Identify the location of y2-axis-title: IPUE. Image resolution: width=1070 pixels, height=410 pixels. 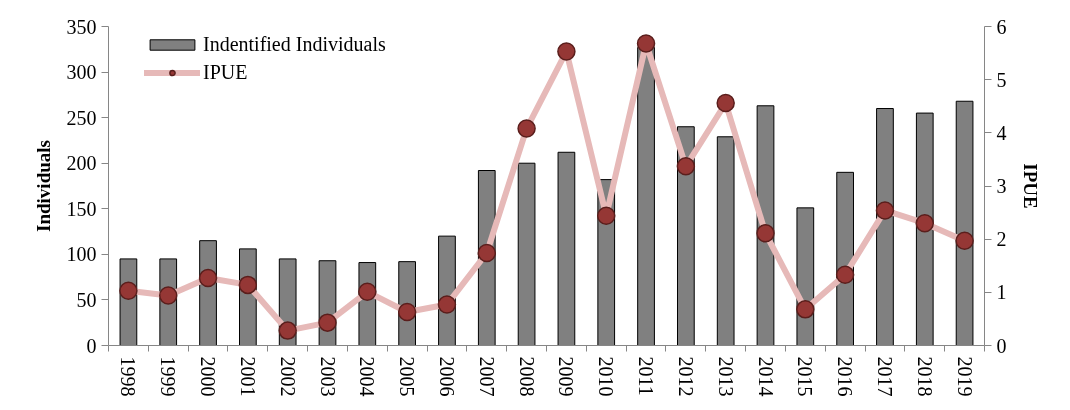
(1030, 186).